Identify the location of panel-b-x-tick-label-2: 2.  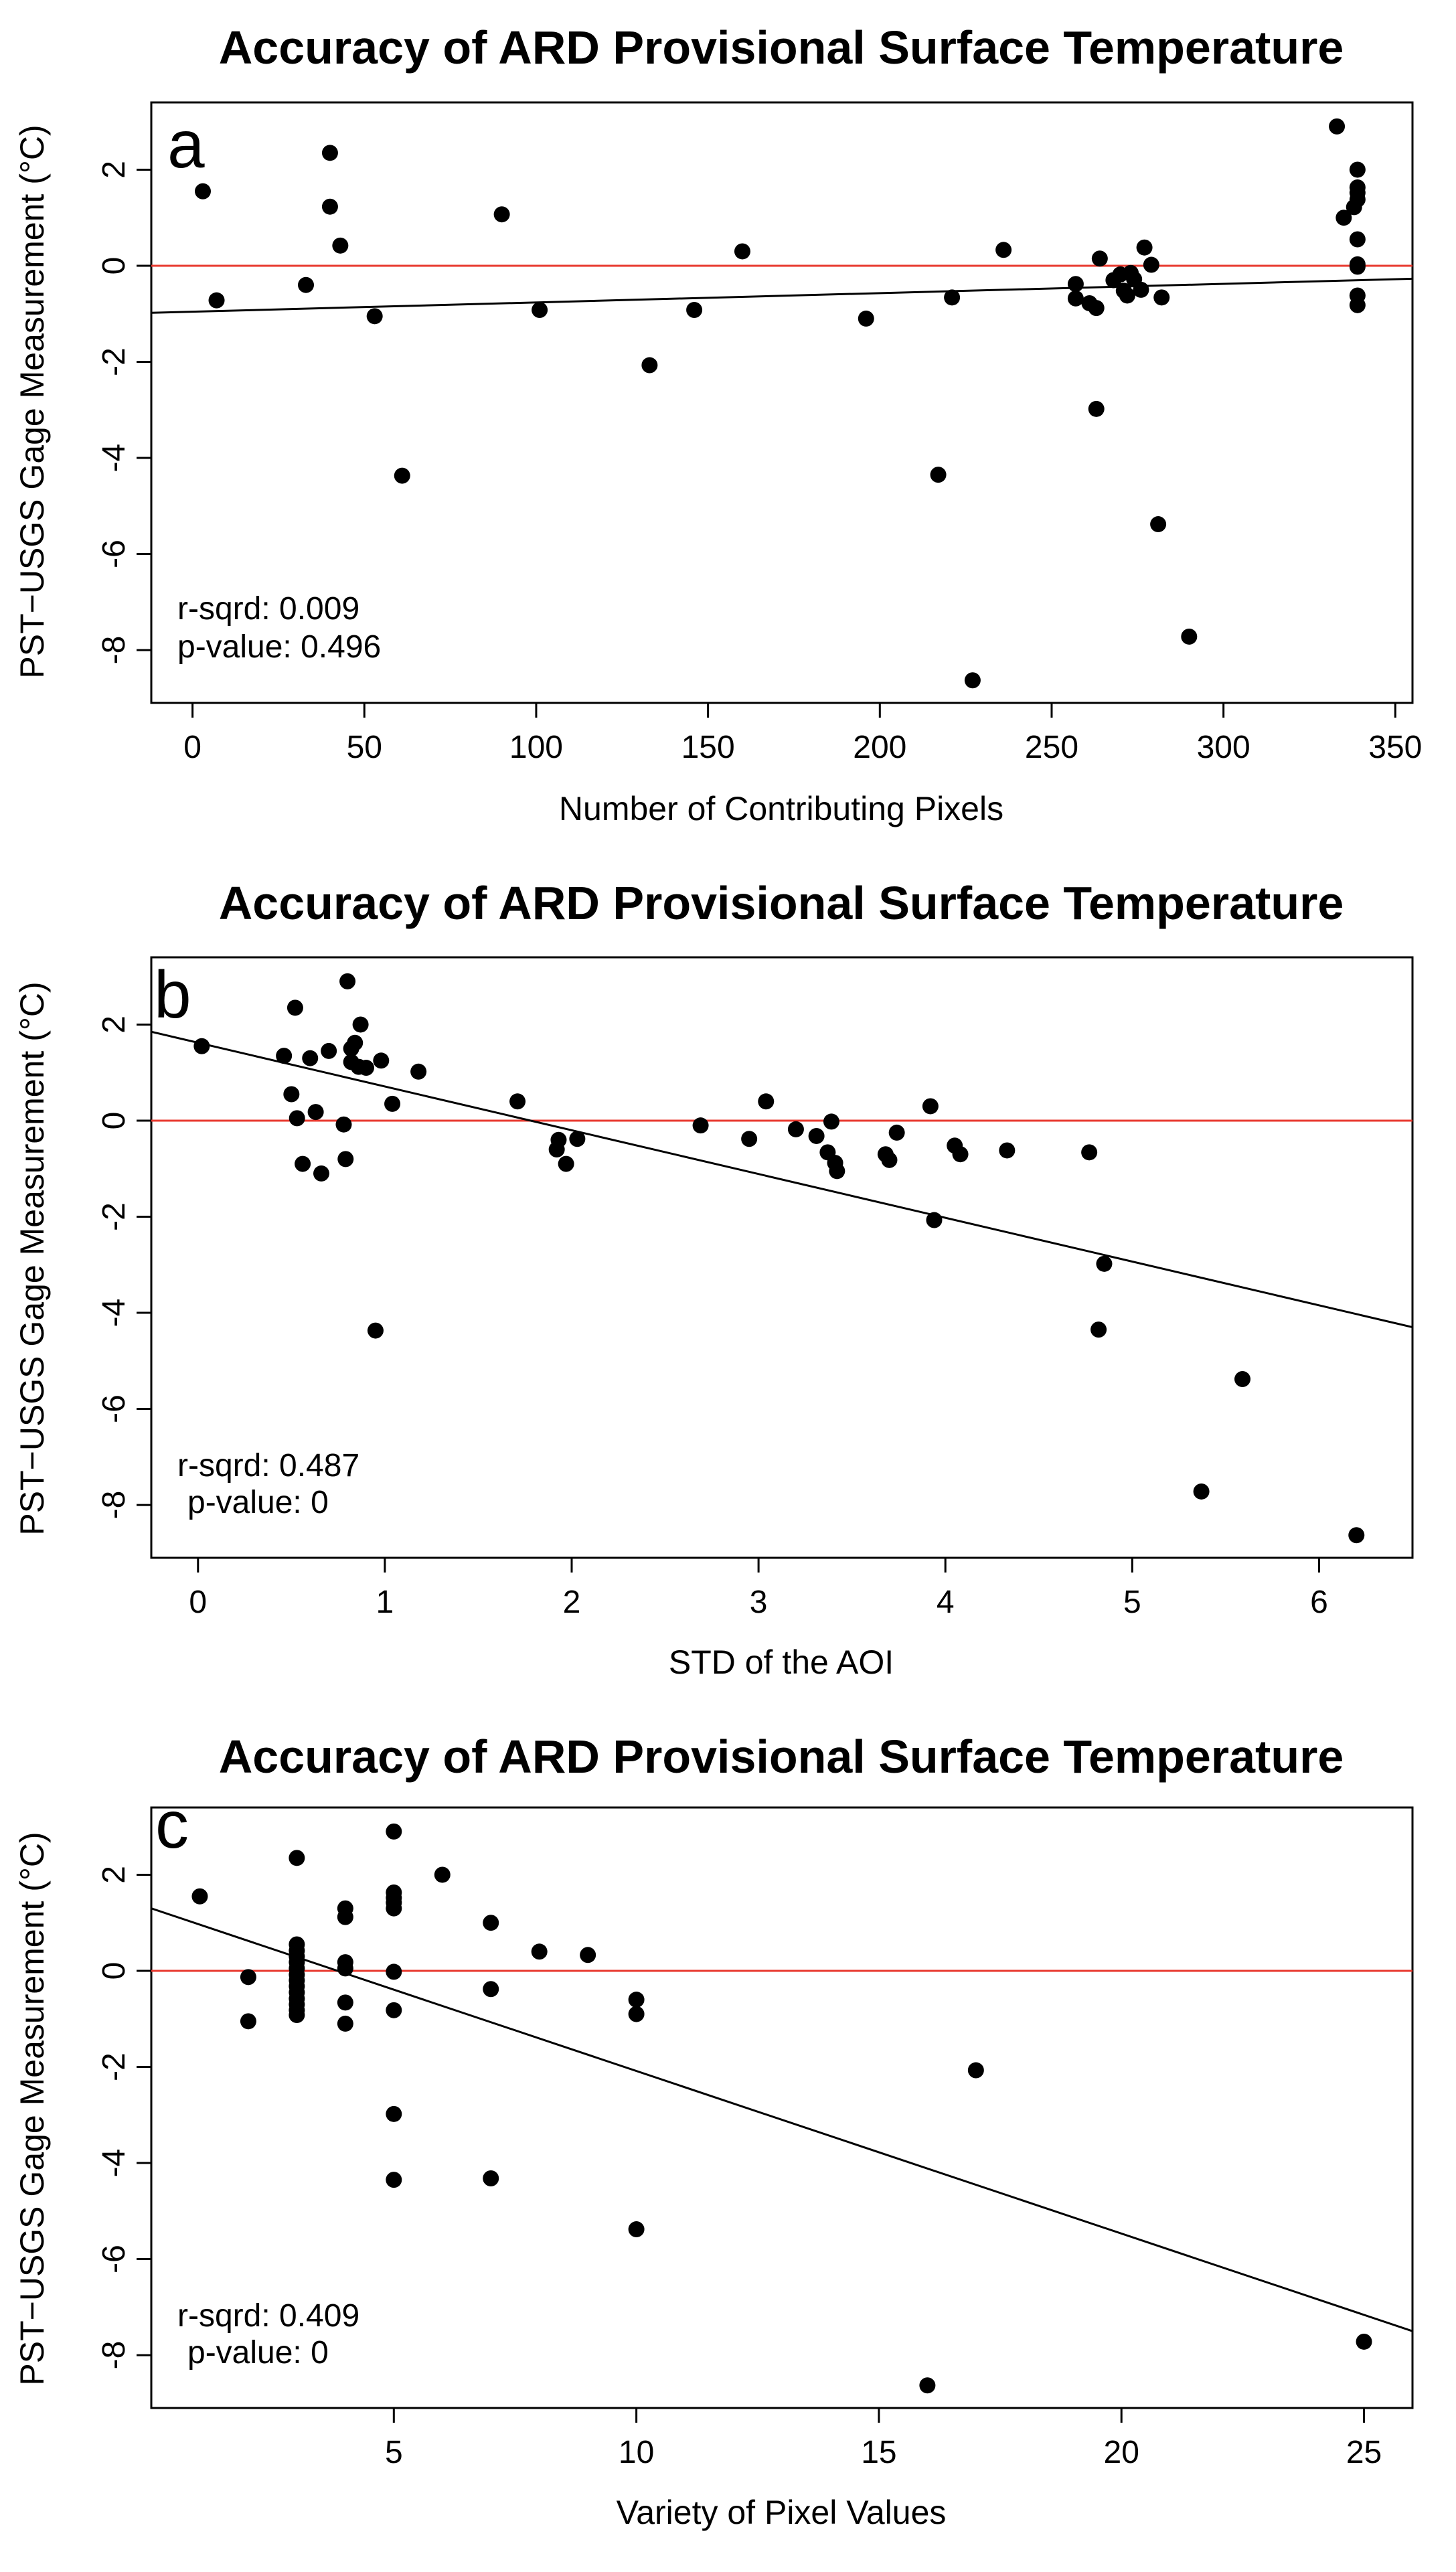
(572, 1602).